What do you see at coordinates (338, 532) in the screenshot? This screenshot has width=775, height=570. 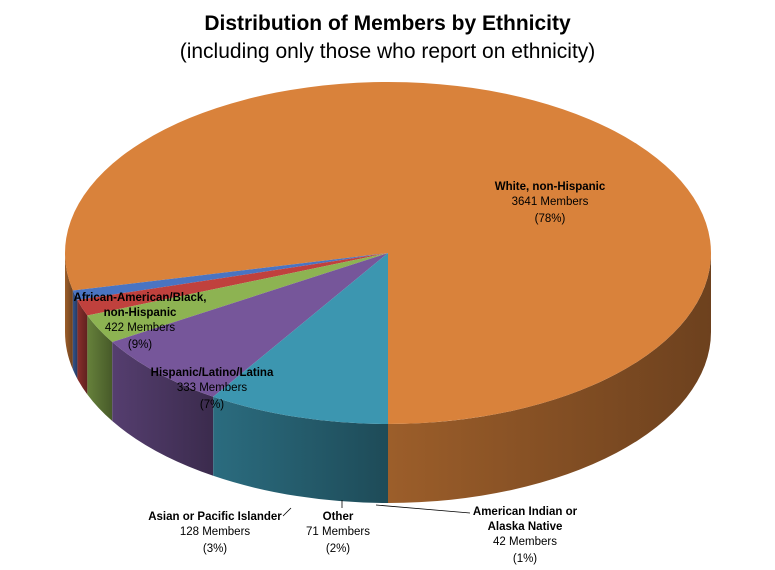 I see `slice-count-other: 71 Members` at bounding box center [338, 532].